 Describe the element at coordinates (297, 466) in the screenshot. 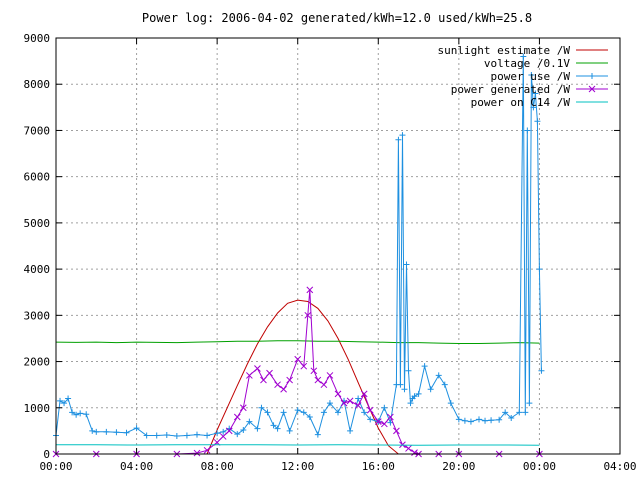

I see `x-tick-label: 12:00` at that location.